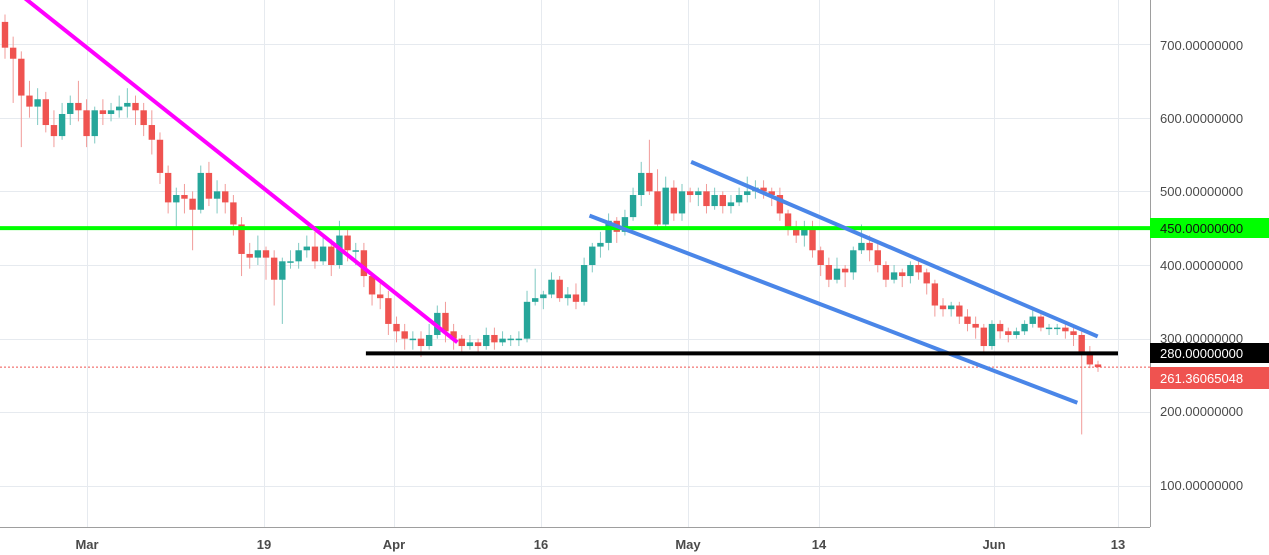 This screenshot has height=555, width=1269. What do you see at coordinates (264, 544) in the screenshot?
I see `time-tick-label: 19` at bounding box center [264, 544].